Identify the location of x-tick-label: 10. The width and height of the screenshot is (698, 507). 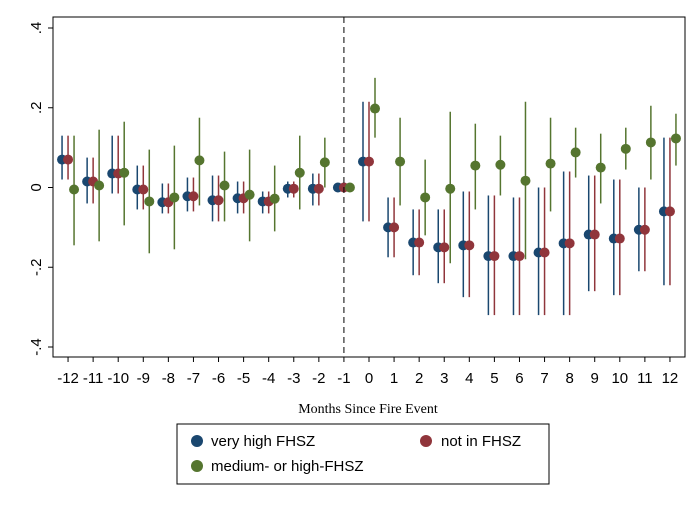
(619, 378).